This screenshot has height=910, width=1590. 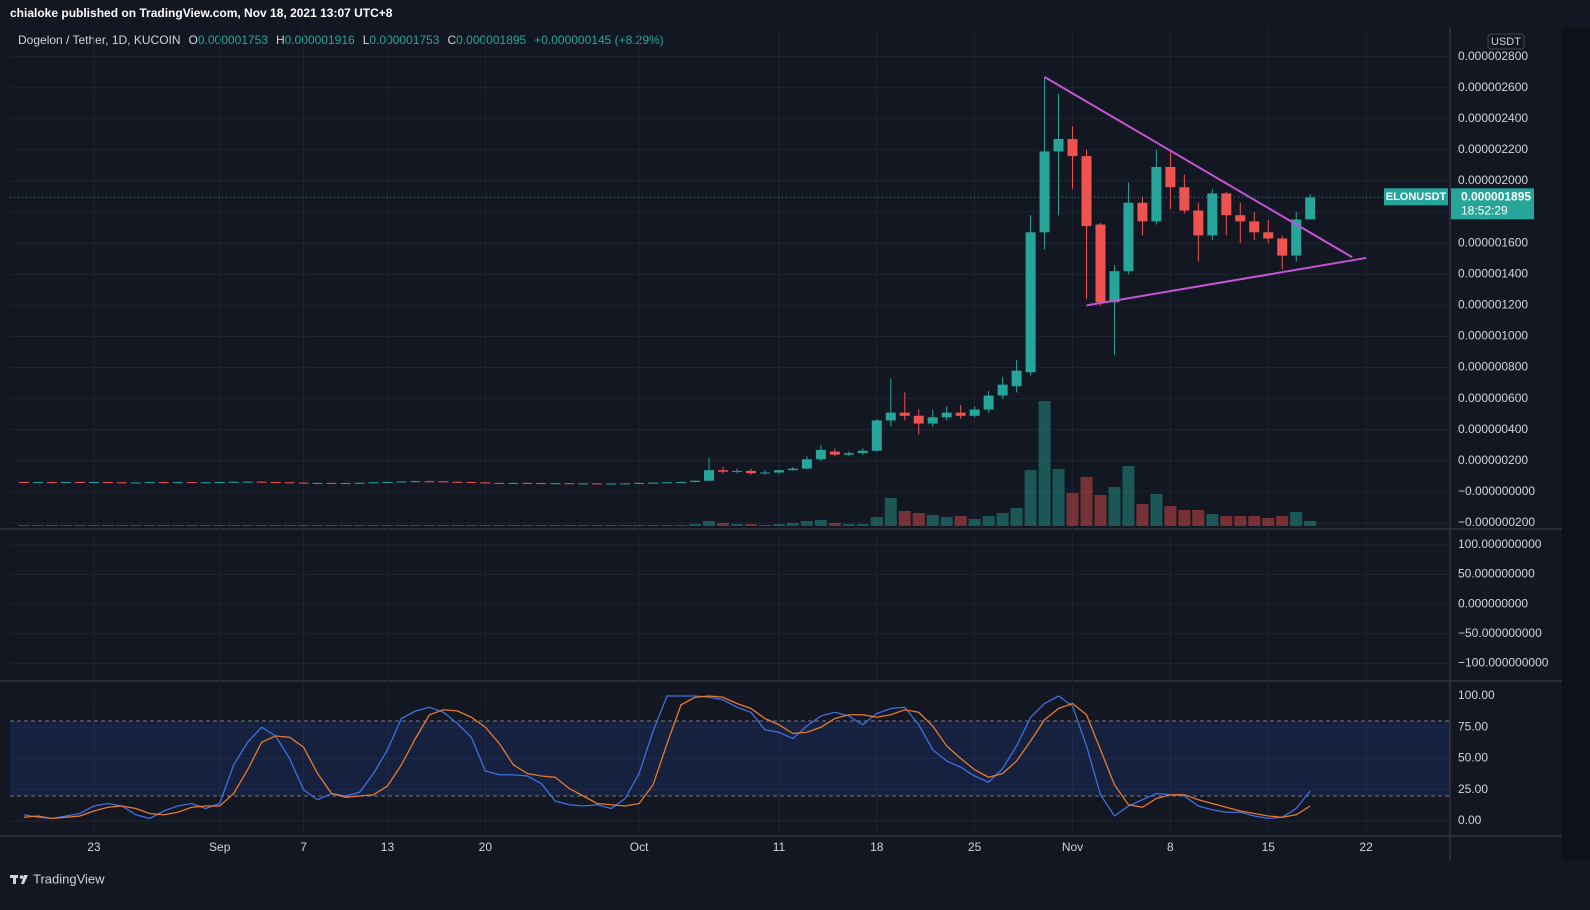 I want to click on x-tick-label: 7, so click(x=303, y=847).